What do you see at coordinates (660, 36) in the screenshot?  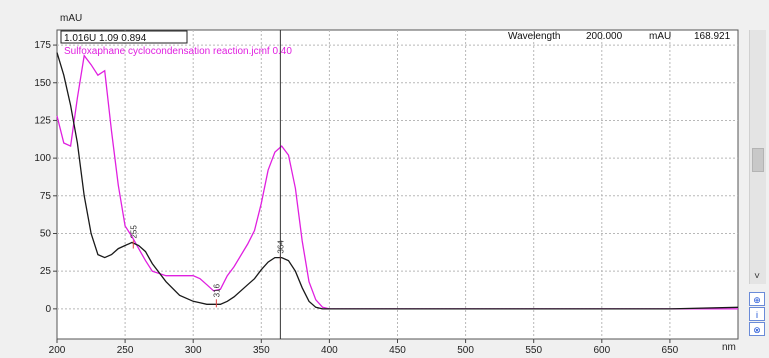 I see `mau-label: mAU` at bounding box center [660, 36].